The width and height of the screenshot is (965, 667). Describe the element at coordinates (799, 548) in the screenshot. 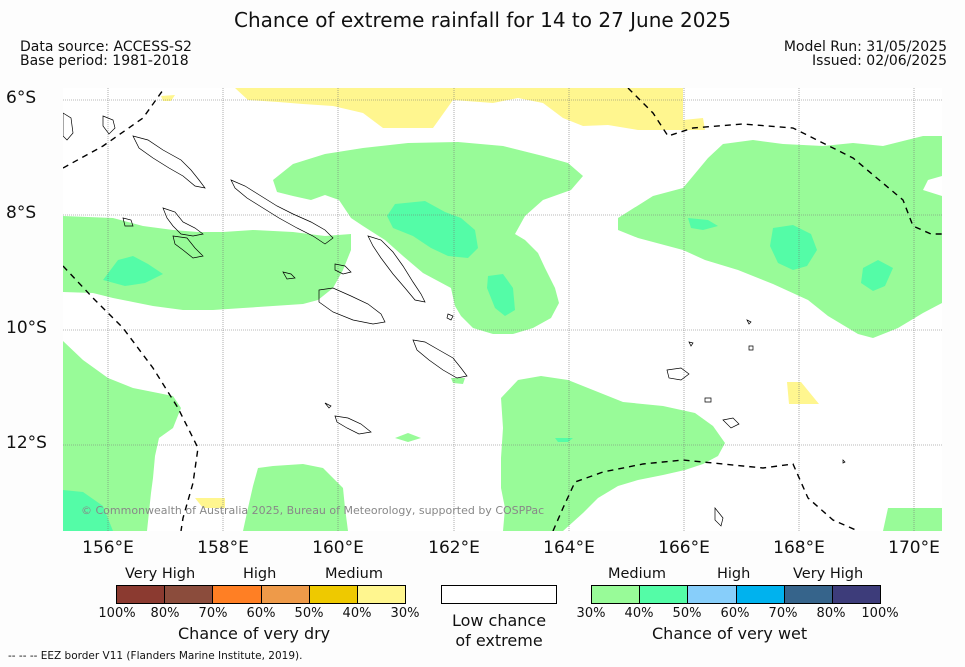

I see `lon-label-168e: 168°E` at that location.